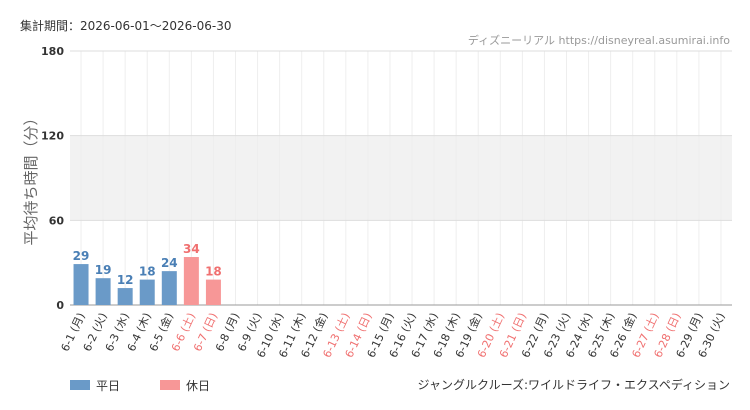  I want to click on legend-label: 休日, so click(198, 386).